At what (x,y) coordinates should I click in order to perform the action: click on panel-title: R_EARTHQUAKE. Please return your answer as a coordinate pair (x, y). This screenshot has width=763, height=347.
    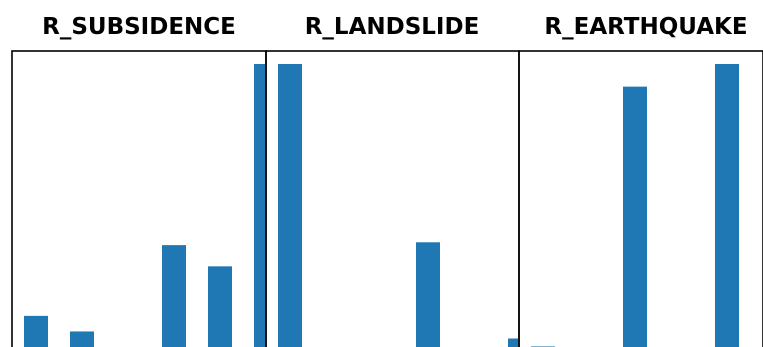
    Looking at the image, I should click on (645, 27).